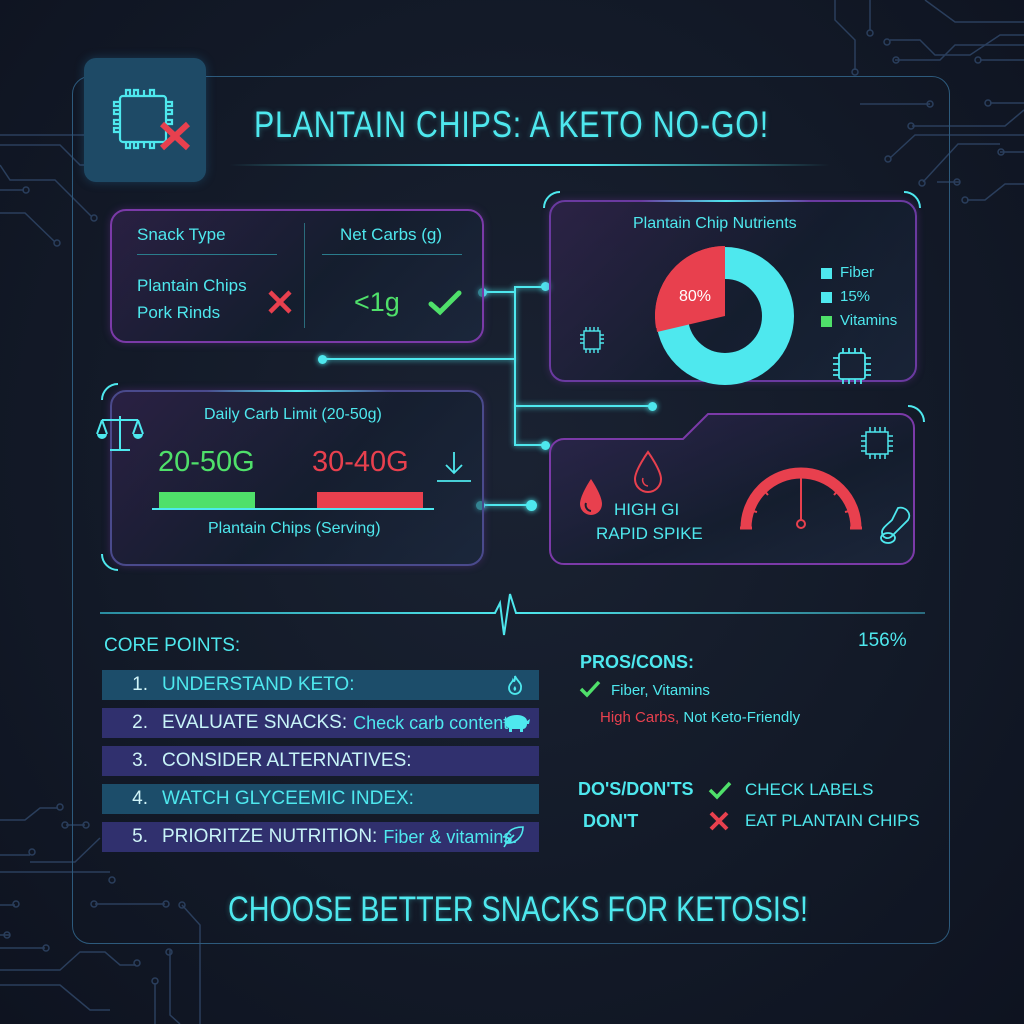  I want to click on legend-label: Vitamins, so click(869, 320).